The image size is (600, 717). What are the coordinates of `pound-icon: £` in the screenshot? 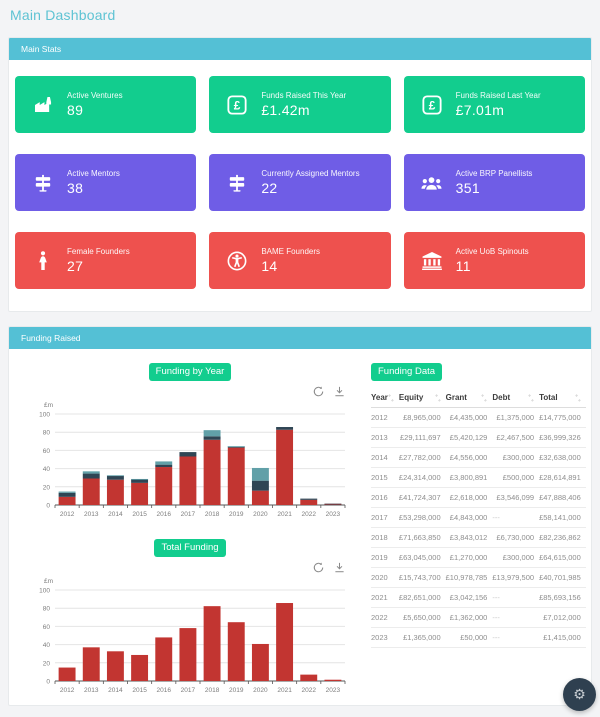 It's located at (237, 104).